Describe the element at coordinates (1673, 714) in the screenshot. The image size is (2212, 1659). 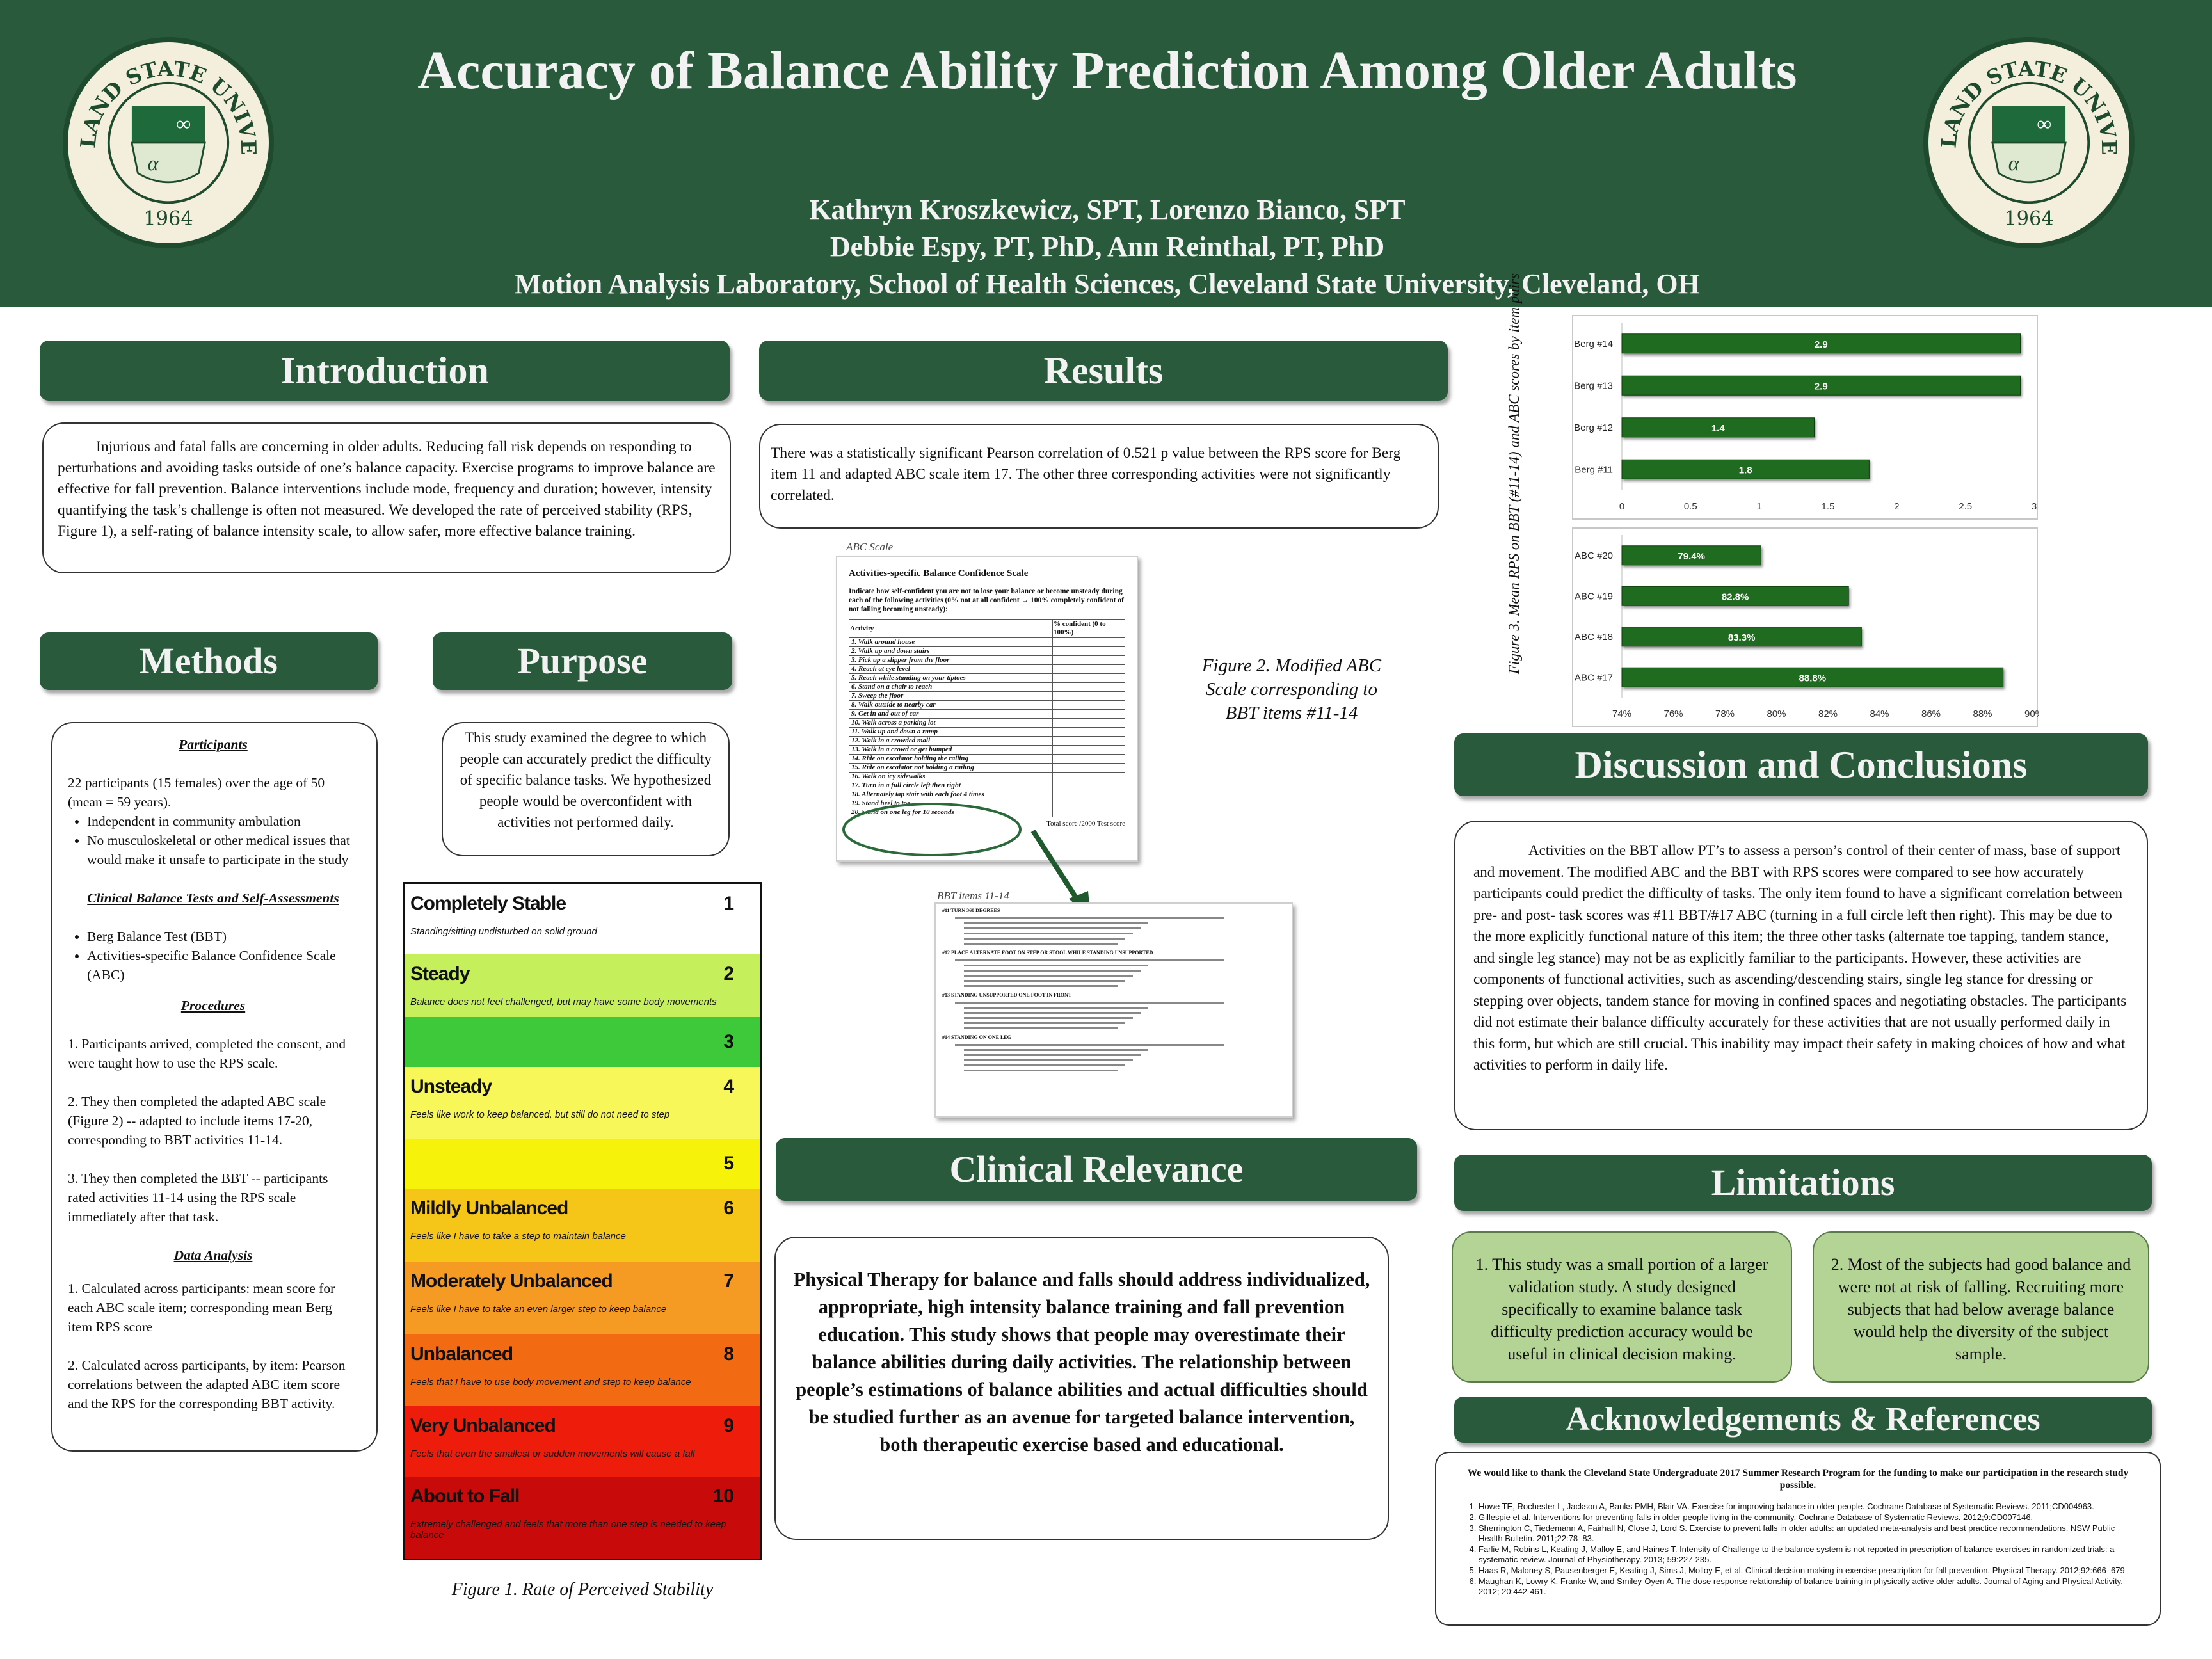
I see `chart-tick-label: 76%` at that location.